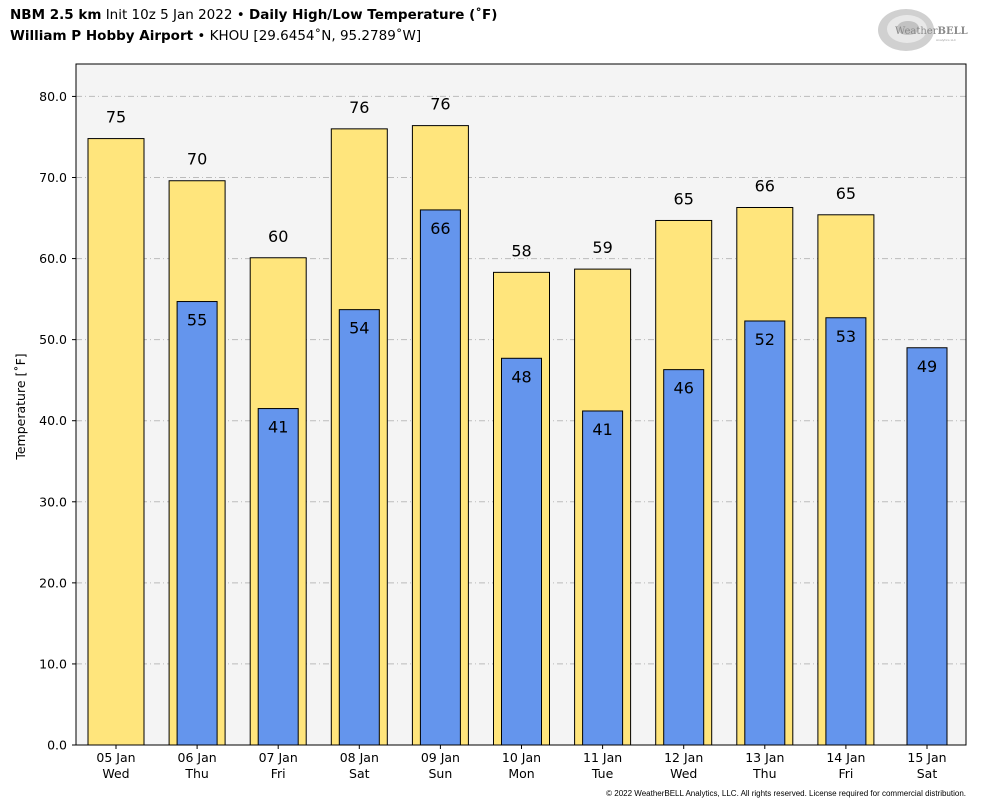 Image resolution: width=984 pixels, height=808 pixels. I want to click on y-tick-label: 20.0, so click(53, 582).